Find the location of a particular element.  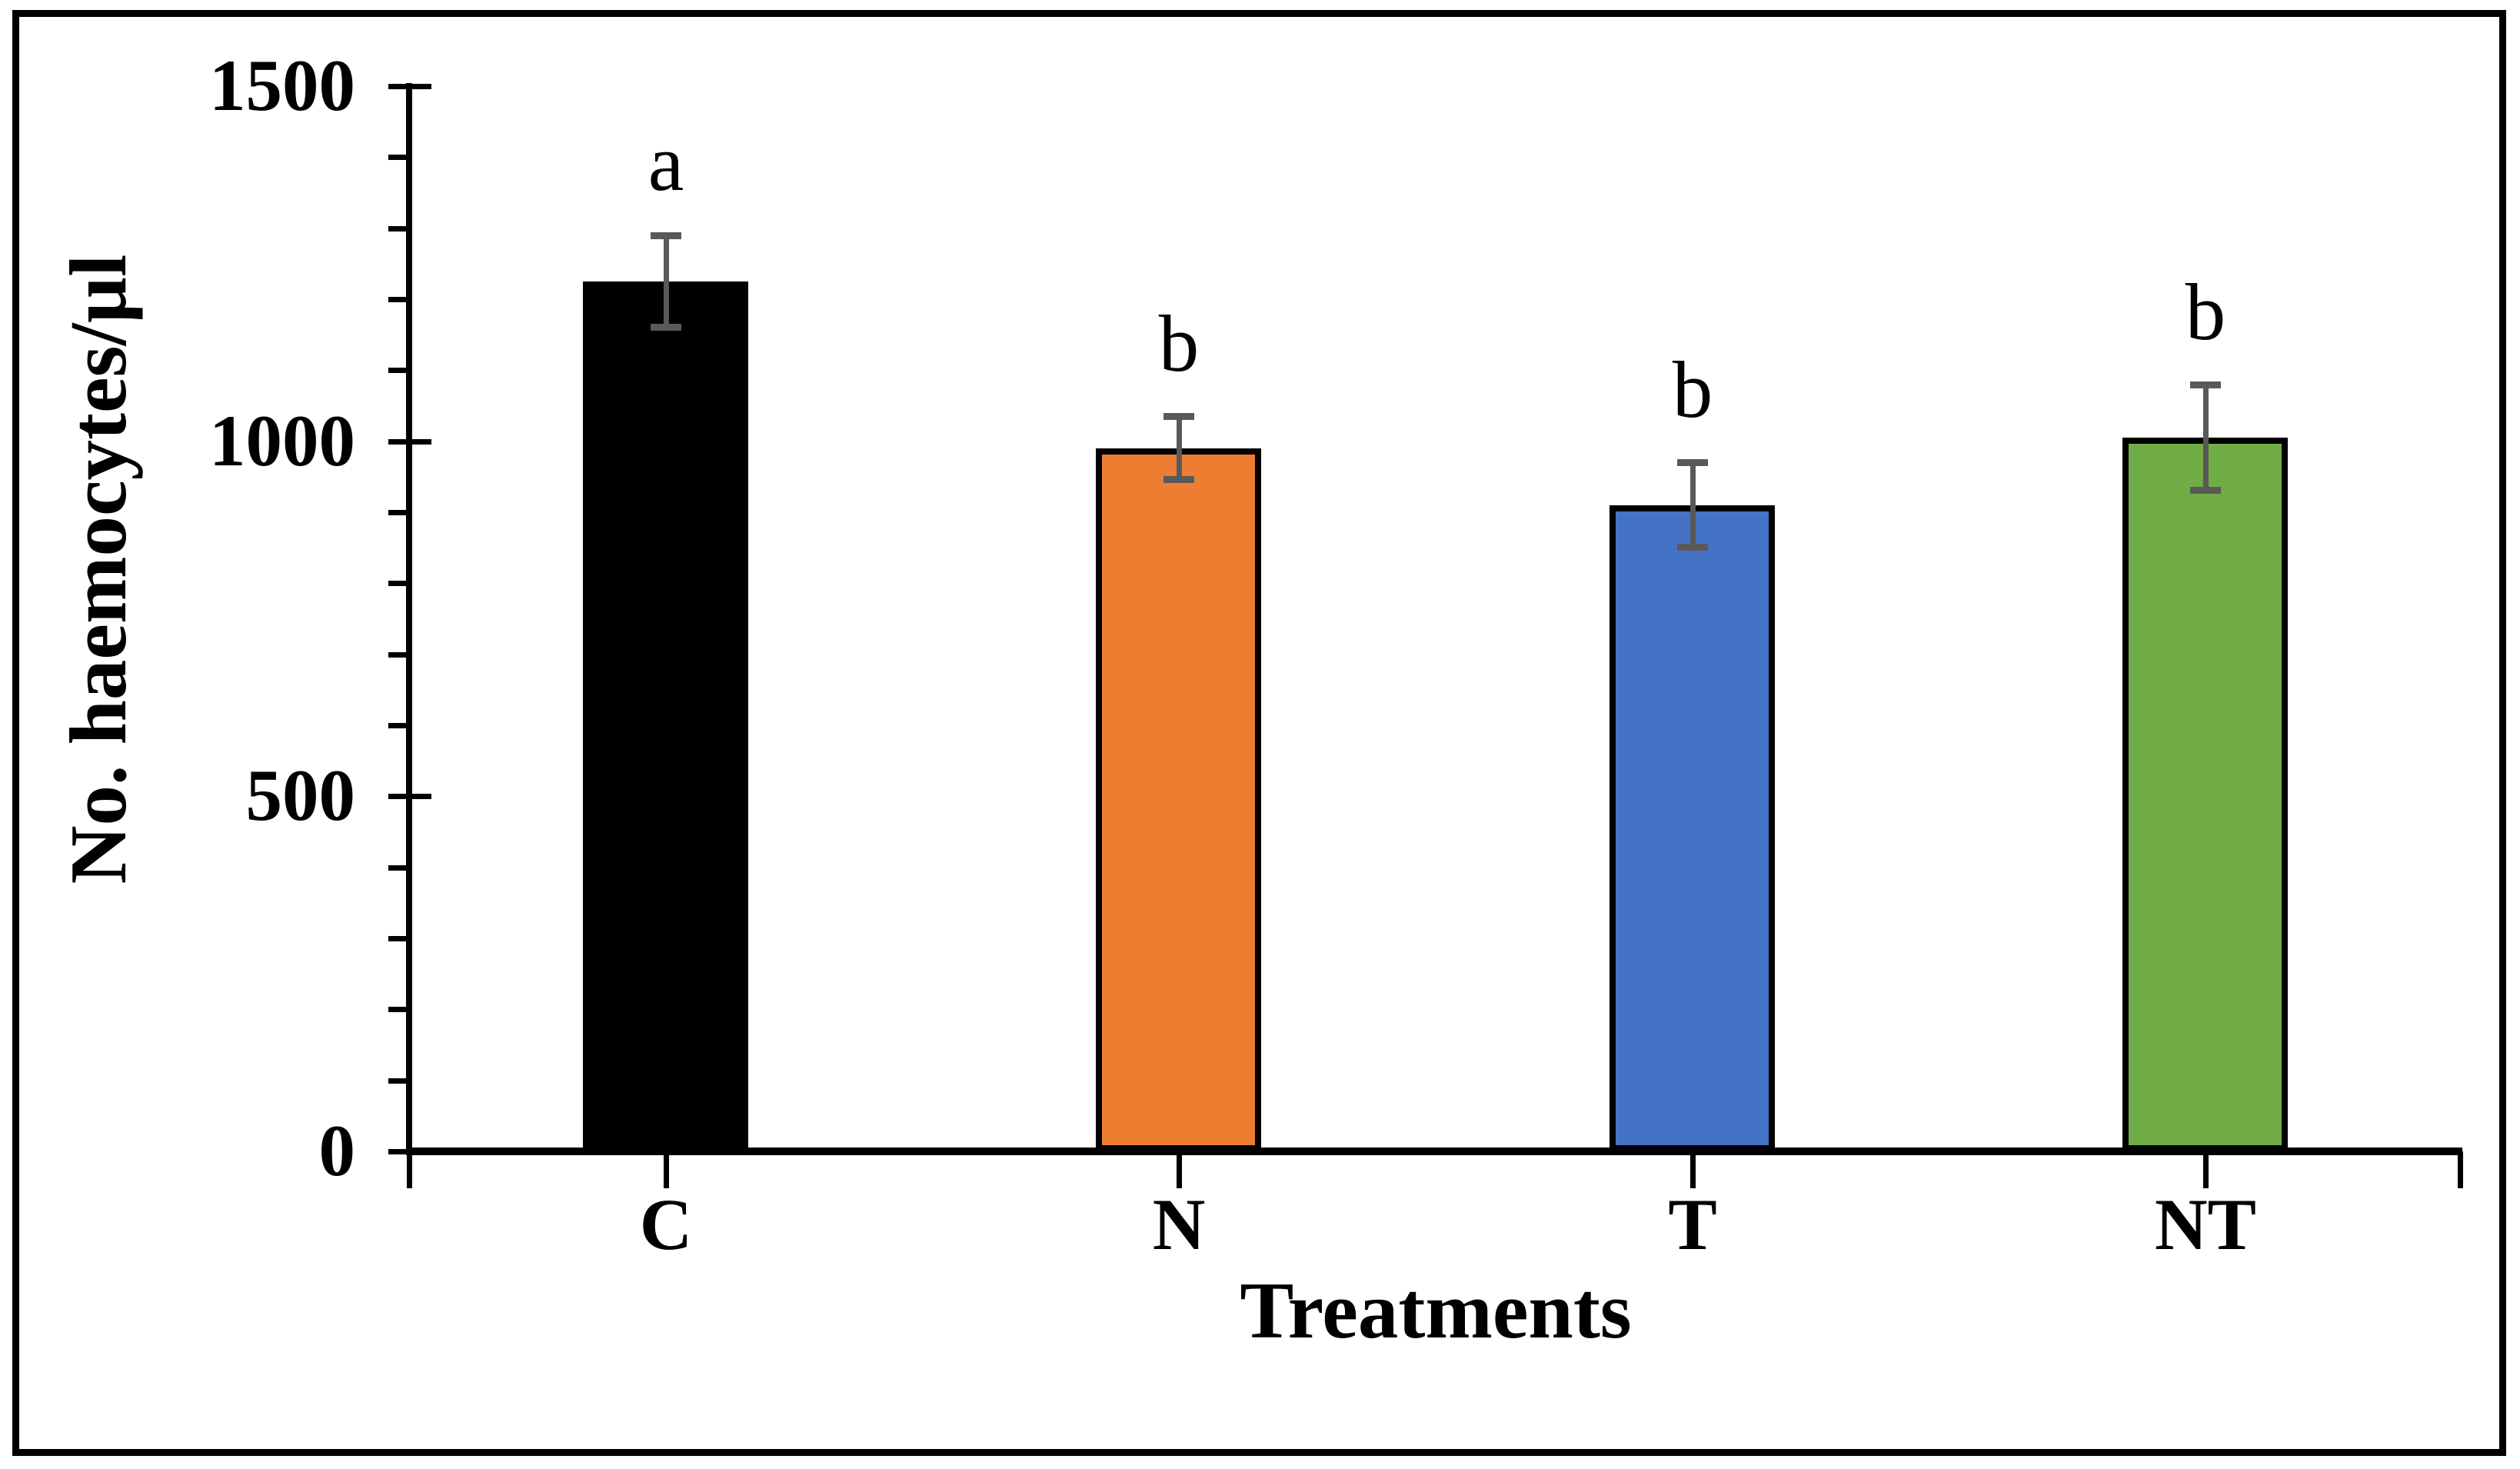

x-axis-title: Treatments is located at coordinates (1436, 1310).